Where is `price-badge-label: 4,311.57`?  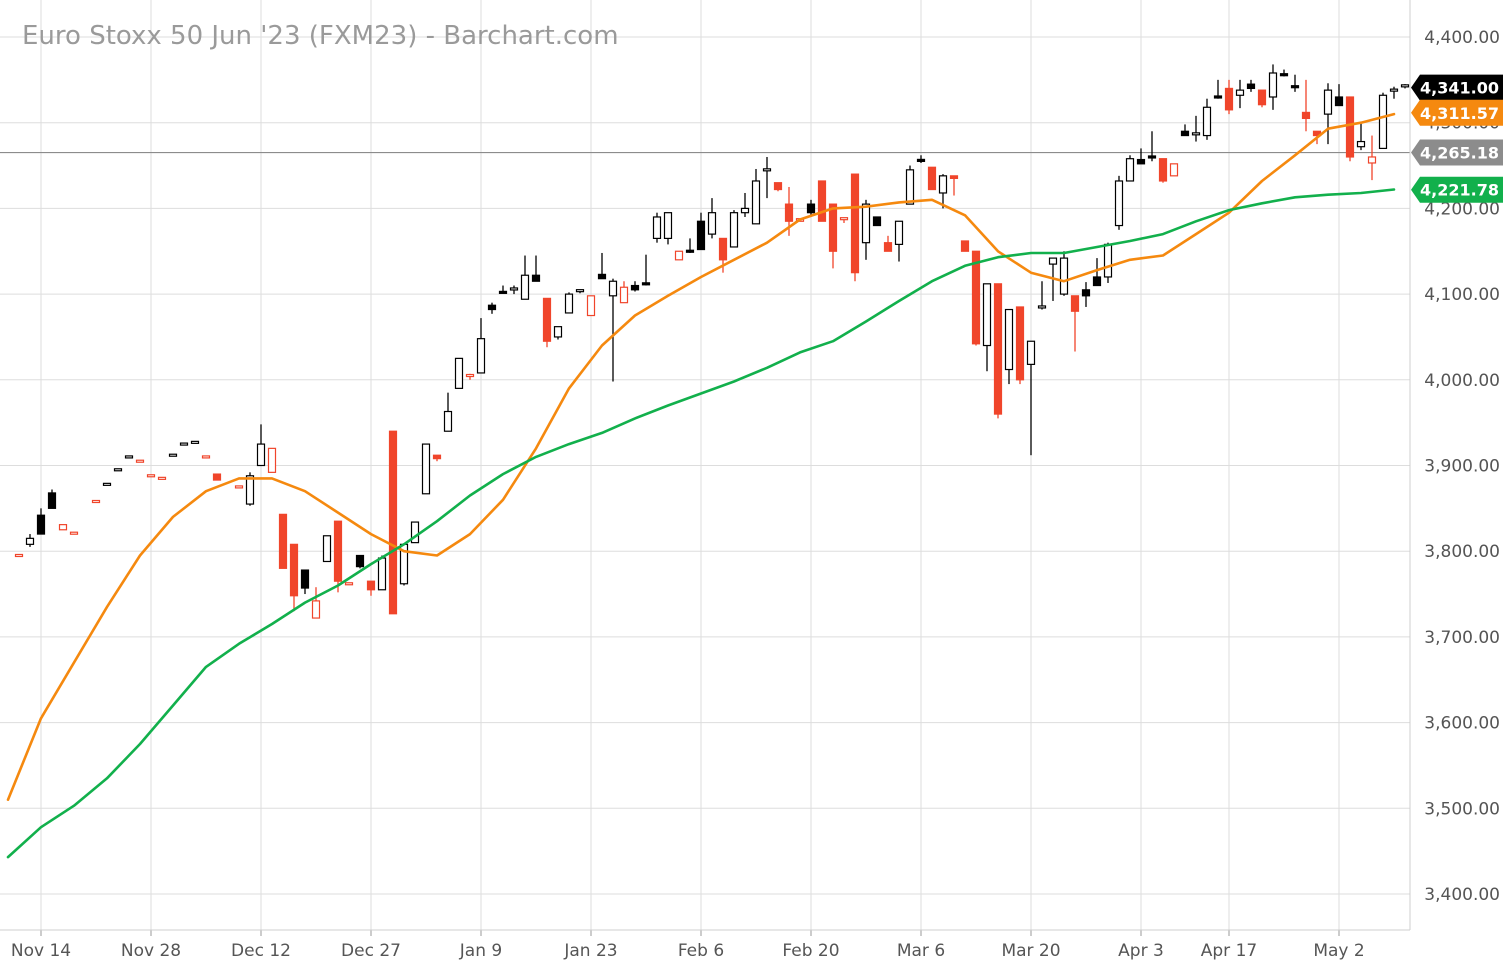 price-badge-label: 4,311.57 is located at coordinates (1459, 113).